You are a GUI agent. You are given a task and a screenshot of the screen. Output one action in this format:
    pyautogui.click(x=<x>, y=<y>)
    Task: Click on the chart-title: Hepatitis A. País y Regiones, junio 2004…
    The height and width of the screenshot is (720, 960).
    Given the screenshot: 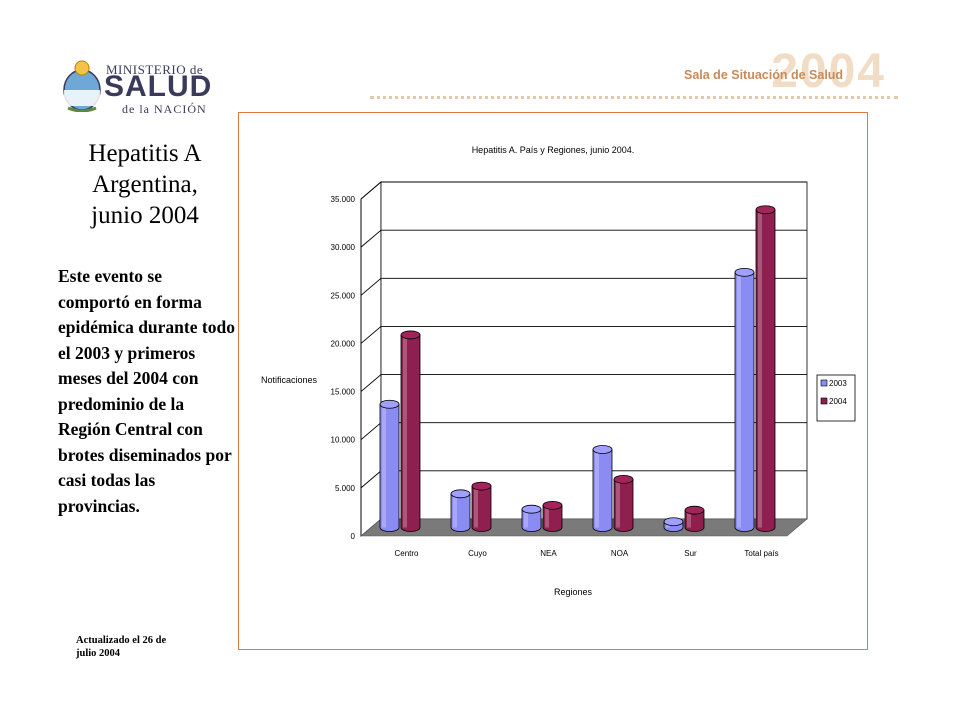 What is the action you would take?
    pyautogui.click(x=553, y=150)
    